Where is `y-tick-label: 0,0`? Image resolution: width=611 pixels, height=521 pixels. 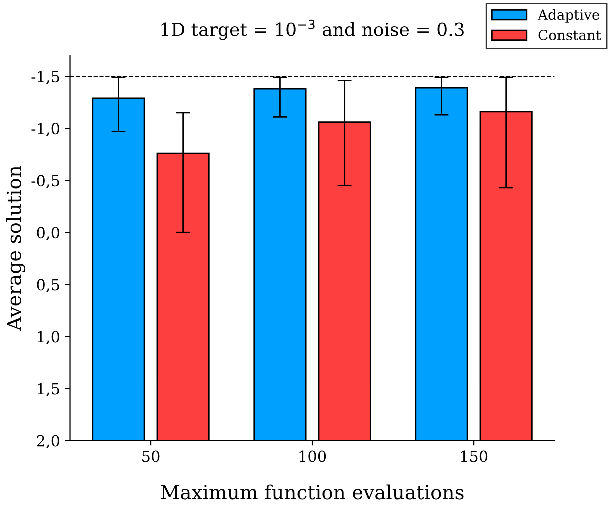
y-tick-label: 0,0 is located at coordinates (48, 234).